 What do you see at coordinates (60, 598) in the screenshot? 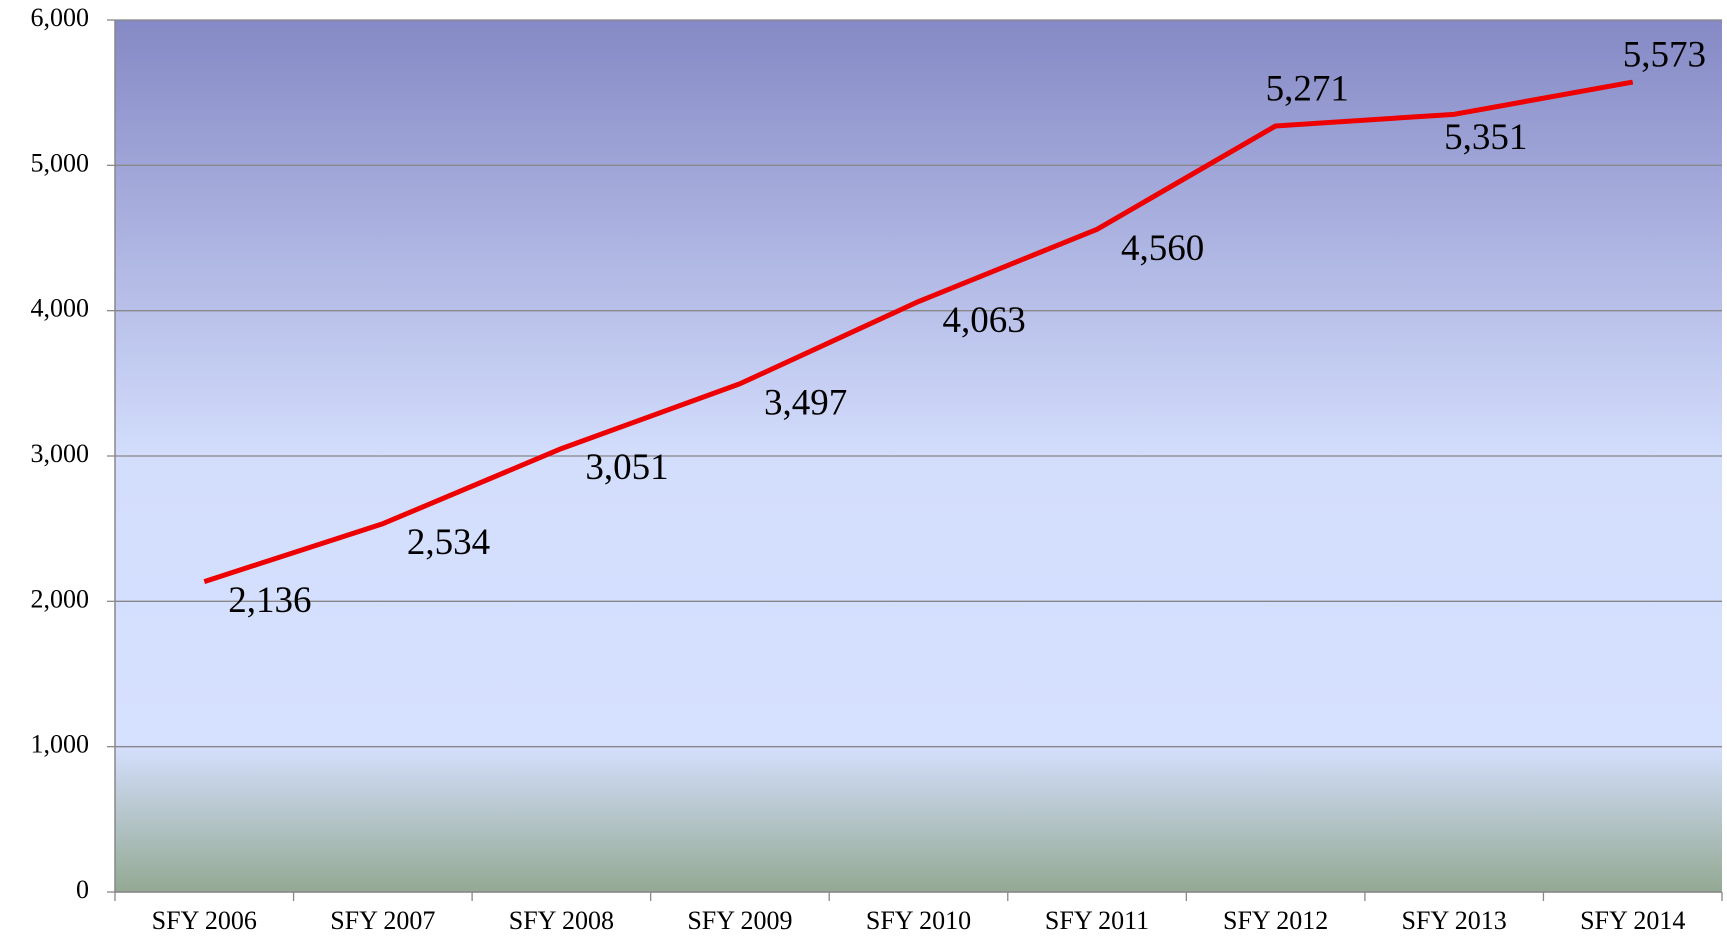
I see `y-tick-label: 2,000` at bounding box center [60, 598].